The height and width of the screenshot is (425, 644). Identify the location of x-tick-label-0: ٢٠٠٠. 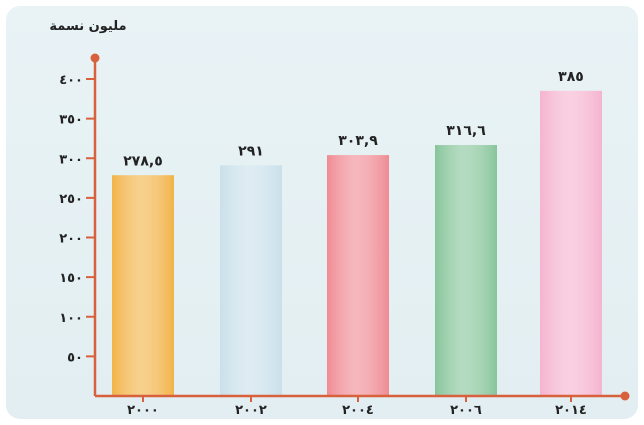
(143, 410).